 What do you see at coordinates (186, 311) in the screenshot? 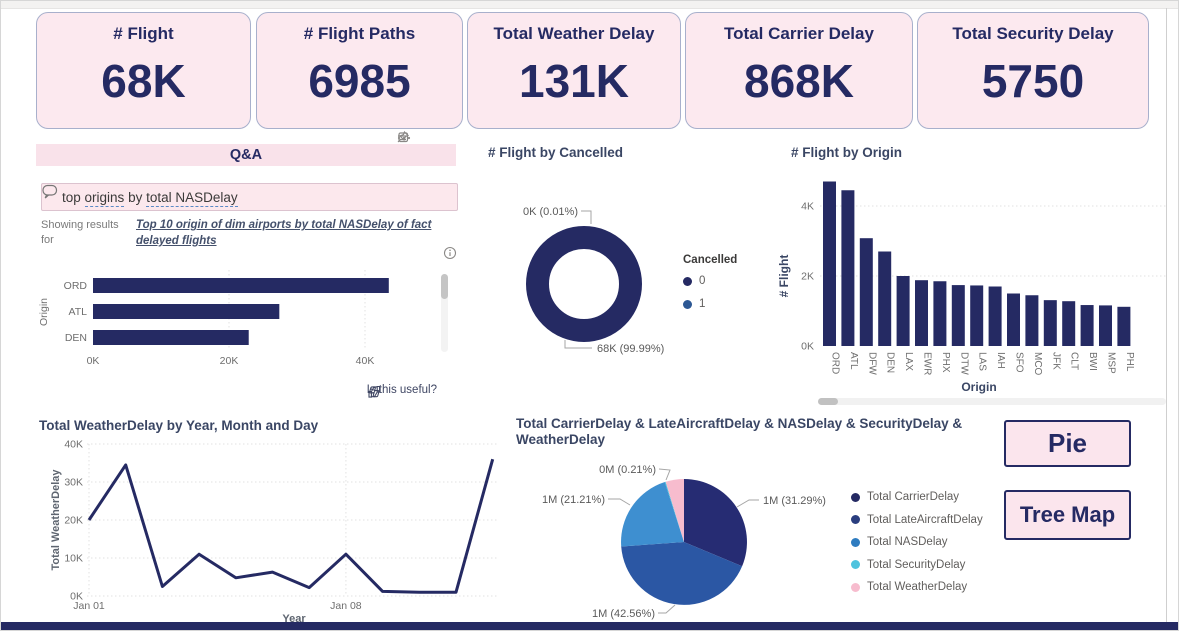
I see `qa-bar-ATL` at bounding box center [186, 311].